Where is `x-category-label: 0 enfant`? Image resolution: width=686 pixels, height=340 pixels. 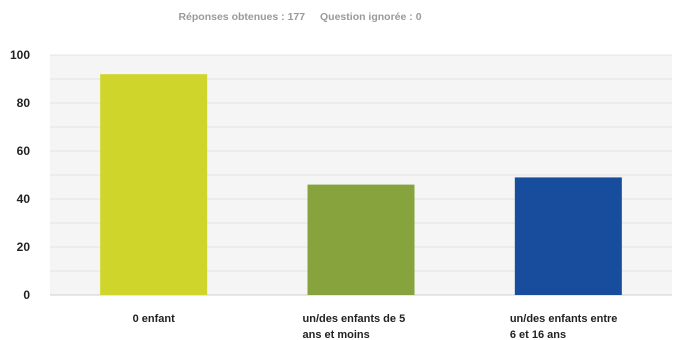 x-category-label: 0 enfant is located at coordinates (154, 319).